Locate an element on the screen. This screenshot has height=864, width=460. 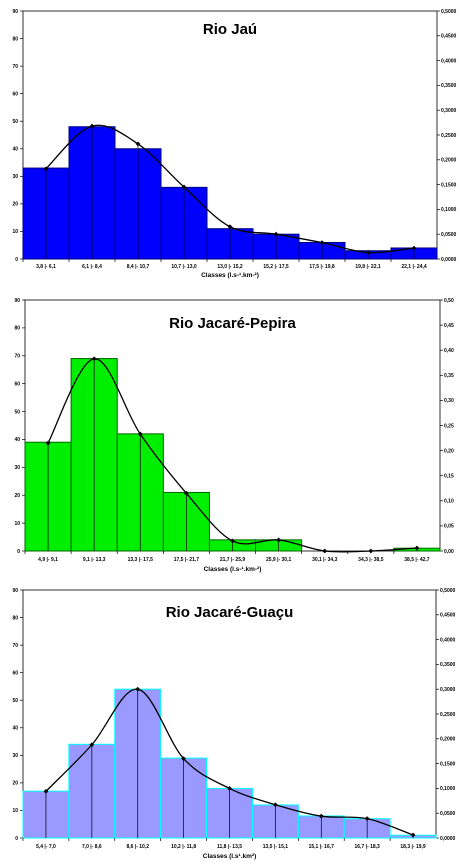
y2-tick-label: 0,4500 is located at coordinates (448, 616).